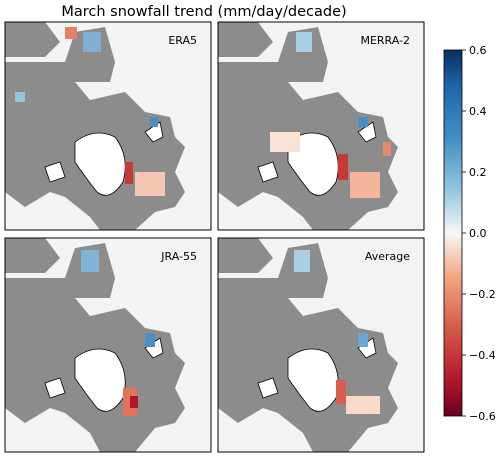 This screenshot has width=500, height=457. What do you see at coordinates (203, 12) in the screenshot?
I see `chart-title: March snowfall trend (mm/day/decade)` at bounding box center [203, 12].